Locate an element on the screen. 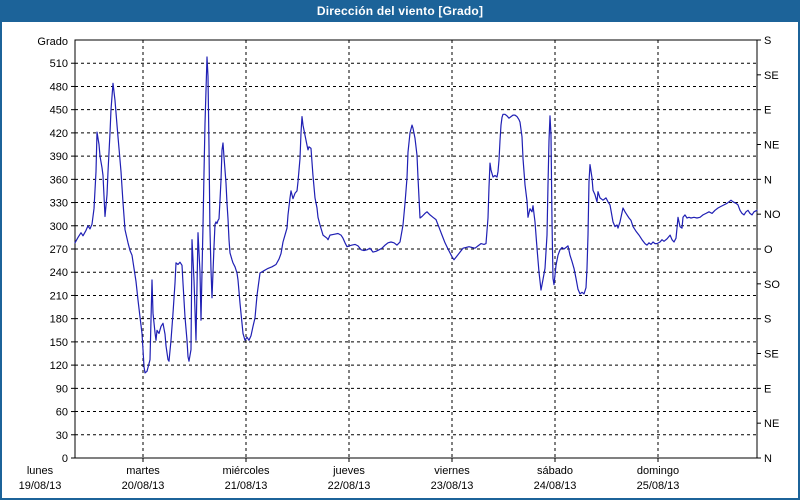  y-axis-tick-label: 120 is located at coordinates (59, 366).